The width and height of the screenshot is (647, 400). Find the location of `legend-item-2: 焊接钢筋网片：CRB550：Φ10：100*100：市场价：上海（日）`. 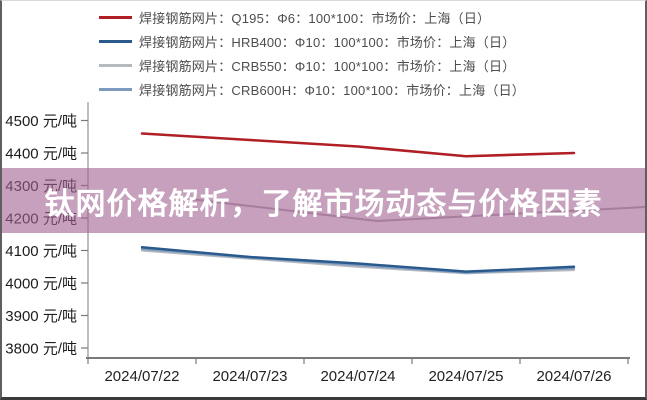

legend-item-2: 焊接钢筋网片：CRB550：Φ10：100*100：市场价：上海（日） is located at coordinates (312, 65).